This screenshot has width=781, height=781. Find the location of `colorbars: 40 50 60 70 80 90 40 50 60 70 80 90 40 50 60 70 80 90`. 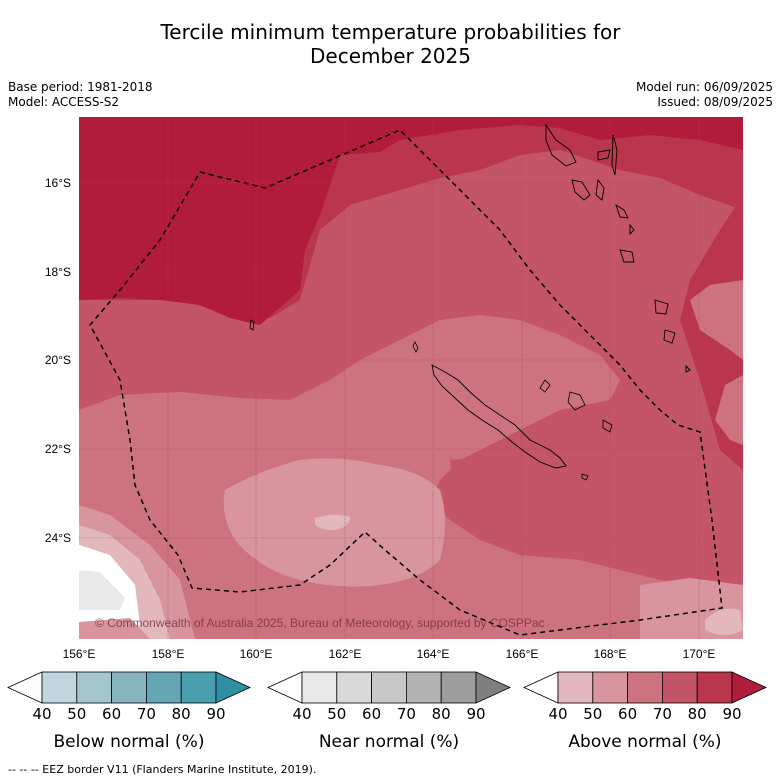

colorbars: 40 50 60 70 80 90 40 50 60 70 80 90 40 50 60 70 80 90 is located at coordinates (387, 697).